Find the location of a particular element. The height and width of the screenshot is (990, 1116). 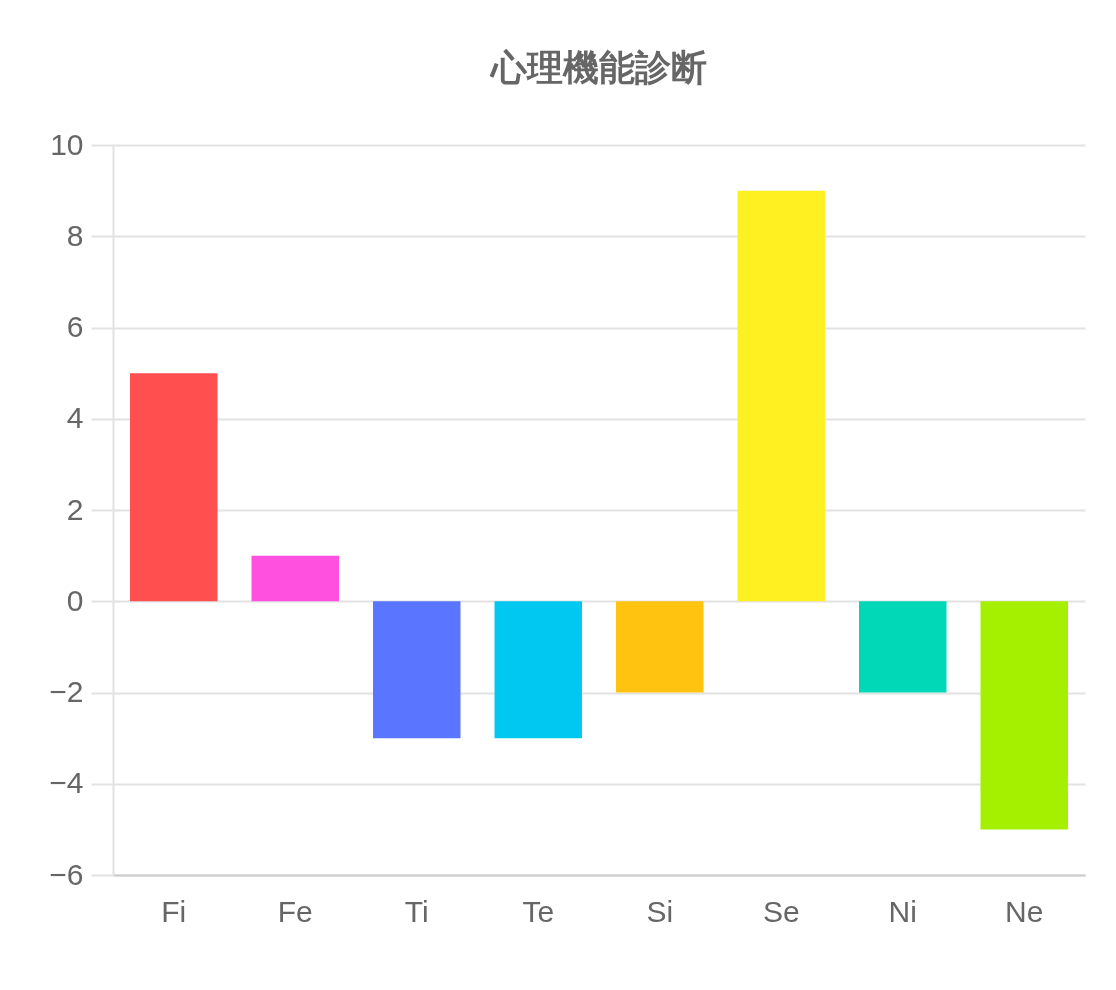

x-tick-label: Fe is located at coordinates (295, 911).